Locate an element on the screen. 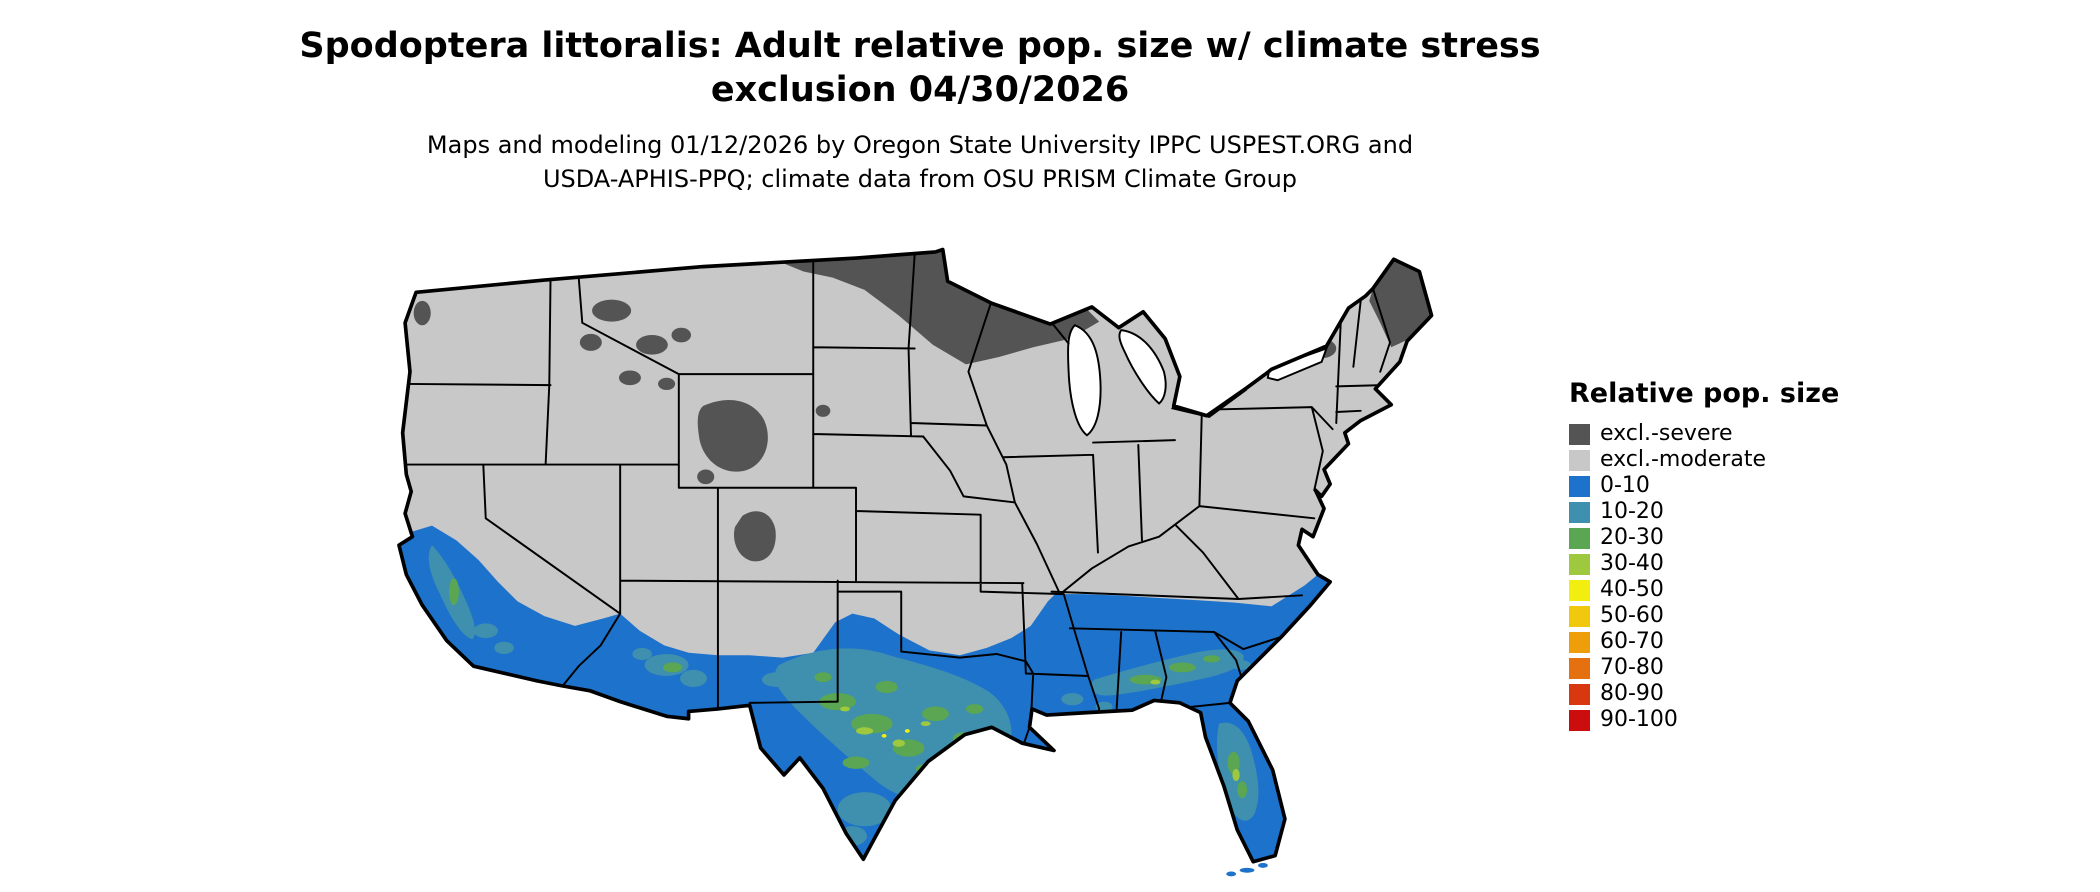 The image size is (2100, 892). legend-label: 40-50 is located at coordinates (1632, 589).